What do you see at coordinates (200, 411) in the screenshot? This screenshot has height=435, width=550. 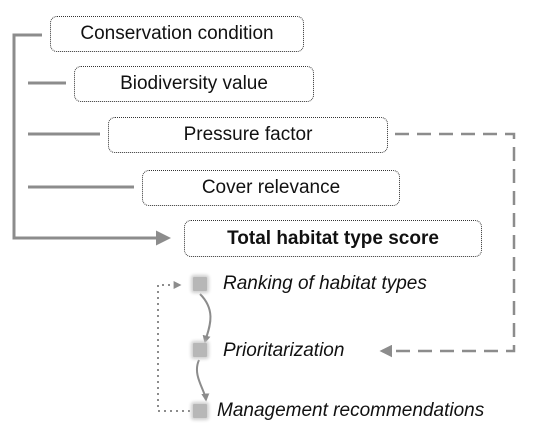 I see `step-marker-management` at bounding box center [200, 411].